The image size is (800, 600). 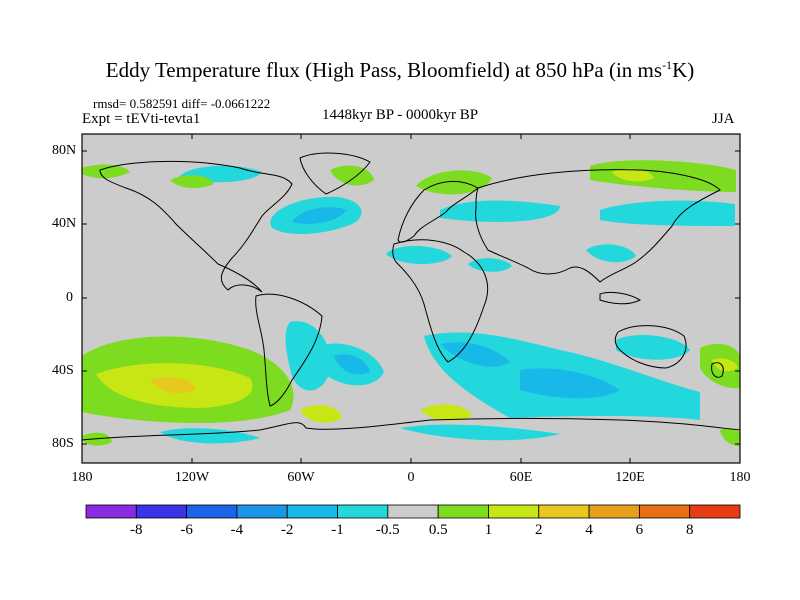 I want to click on coast-africa, so click(x=440, y=301).